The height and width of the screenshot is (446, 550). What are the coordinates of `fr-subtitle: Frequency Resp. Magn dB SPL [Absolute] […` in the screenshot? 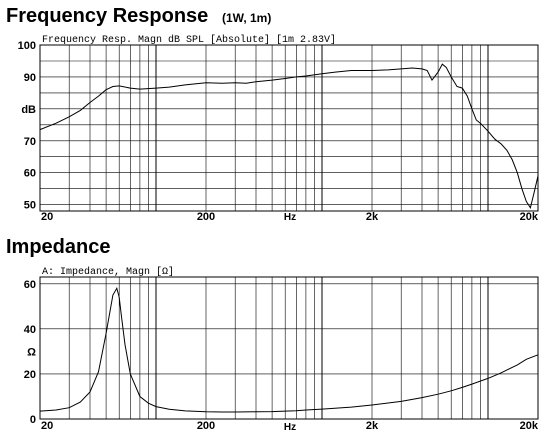 It's located at (189, 40).